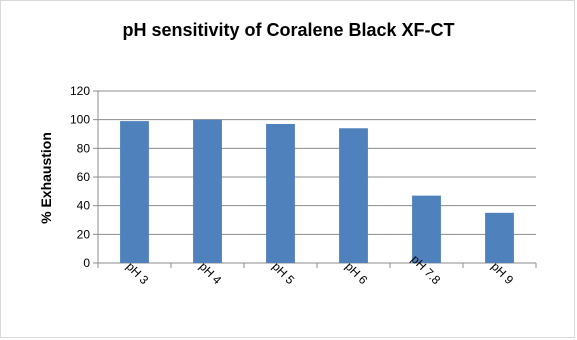 This screenshot has height=340, width=577. What do you see at coordinates (84, 148) in the screenshot?
I see `y-tick-label: 80` at bounding box center [84, 148].